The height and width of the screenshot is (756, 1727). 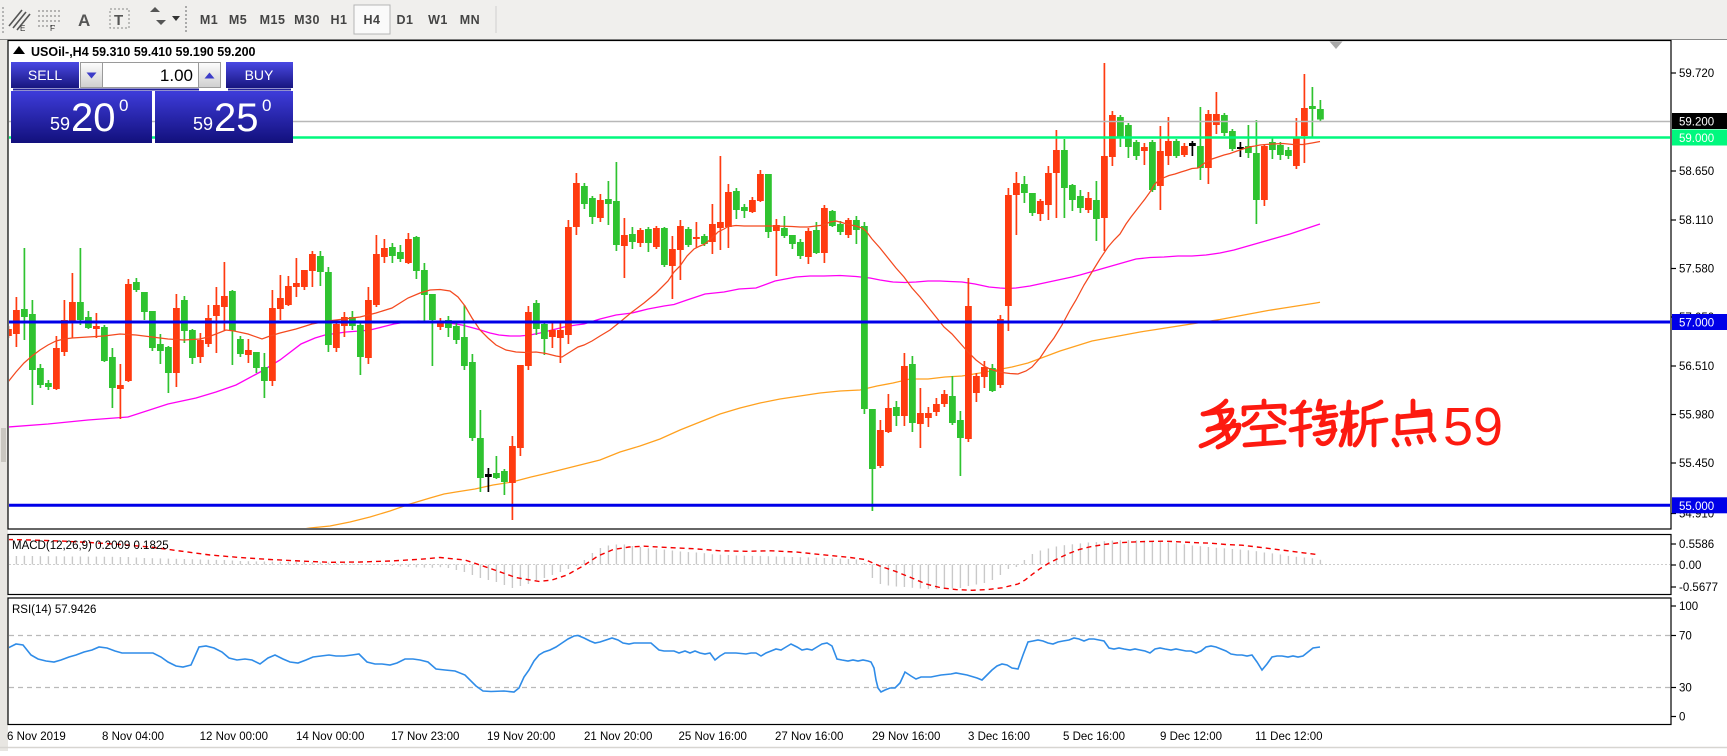 What do you see at coordinates (1696, 270) in the screenshot?
I see `svg-text: 57.580` at bounding box center [1696, 270].